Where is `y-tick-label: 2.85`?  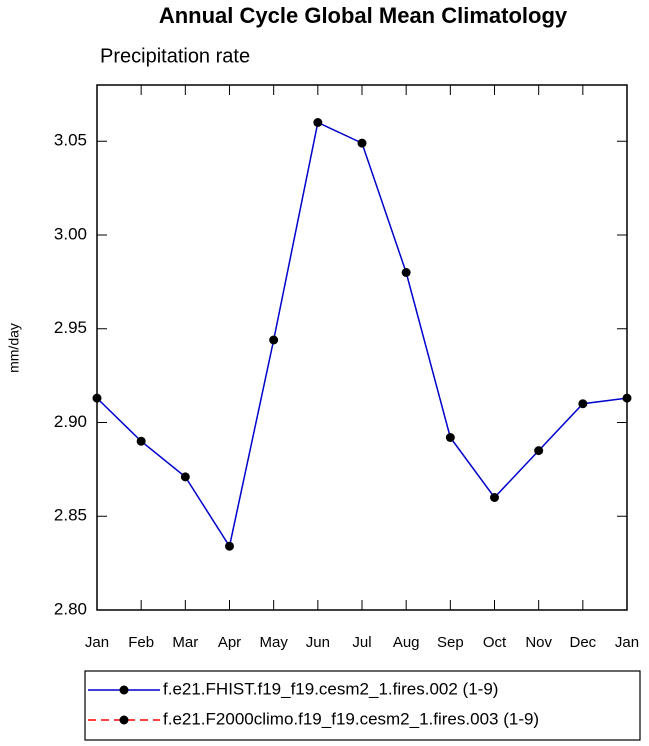
y-tick-label: 2.85 is located at coordinates (70, 515).